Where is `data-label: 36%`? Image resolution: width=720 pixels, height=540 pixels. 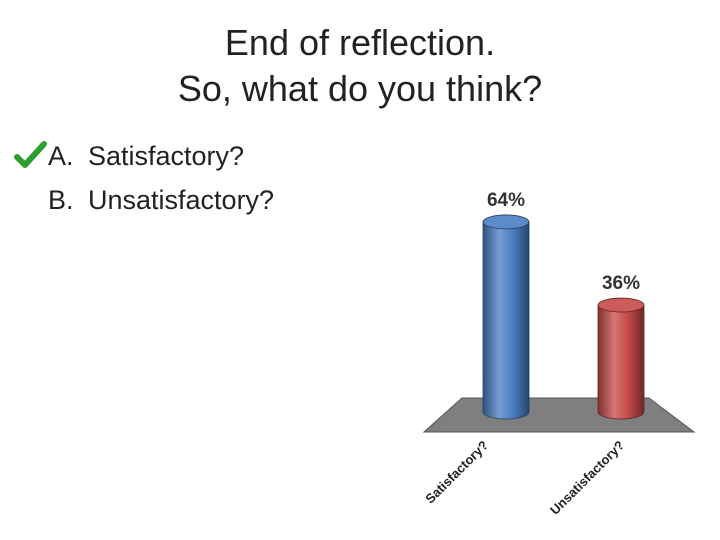 data-label: 36% is located at coordinates (621, 283).